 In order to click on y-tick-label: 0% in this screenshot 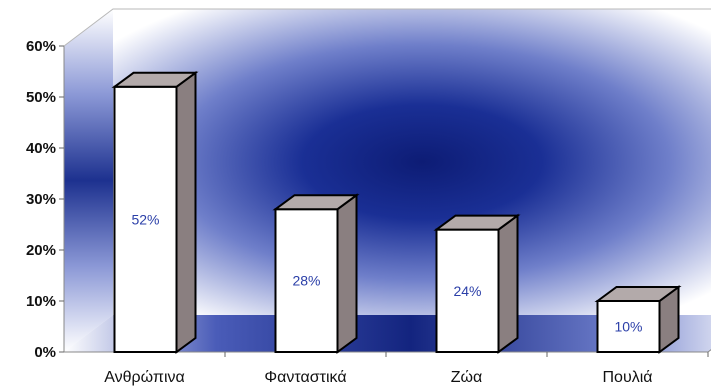, I will do `click(45, 352)`.